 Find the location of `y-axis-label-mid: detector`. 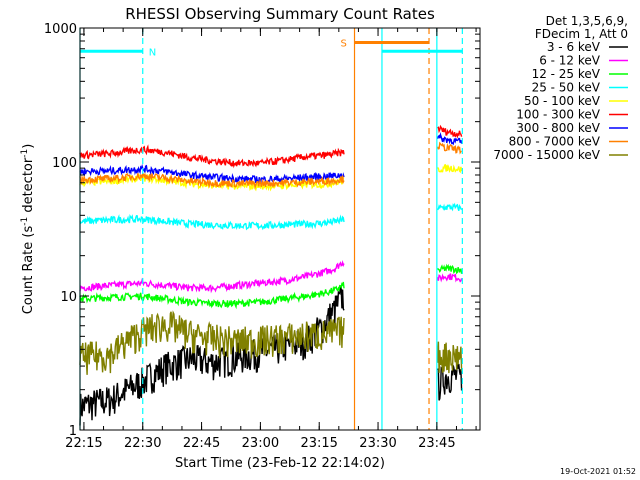

y-axis-label-mid: detector is located at coordinates (28, 187).